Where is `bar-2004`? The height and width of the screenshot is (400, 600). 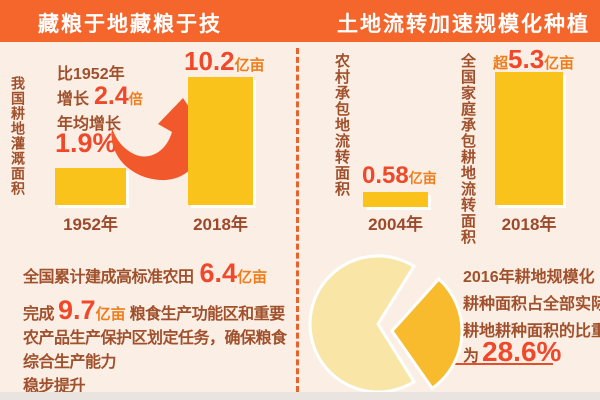
bar-2004 is located at coordinates (395, 199).